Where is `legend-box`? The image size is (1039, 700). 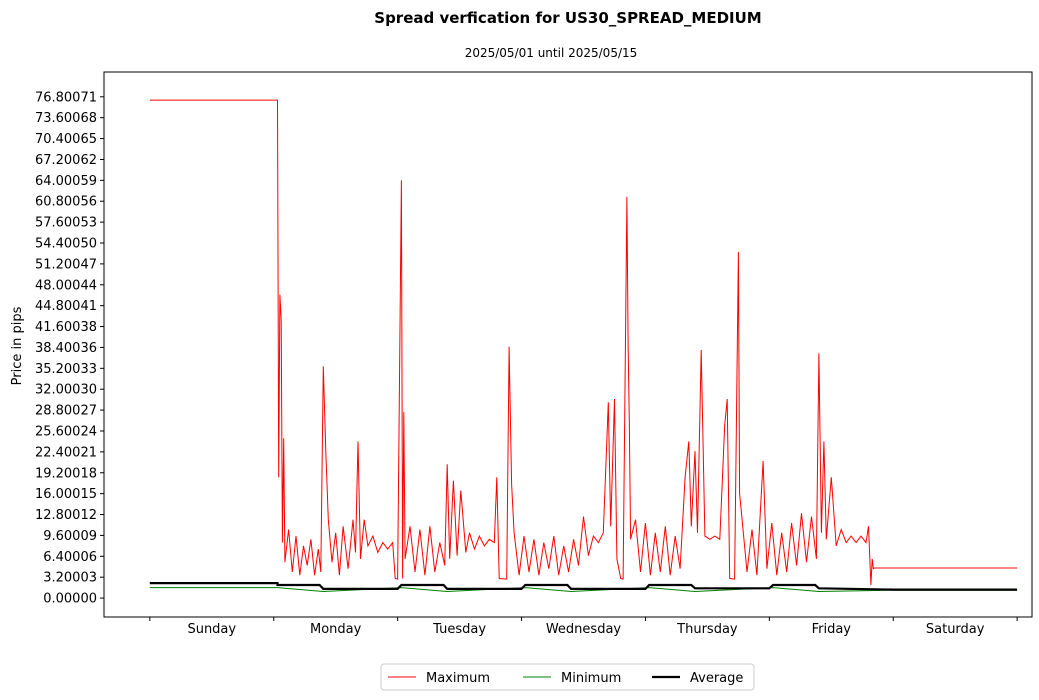
legend-box is located at coordinates (567, 677).